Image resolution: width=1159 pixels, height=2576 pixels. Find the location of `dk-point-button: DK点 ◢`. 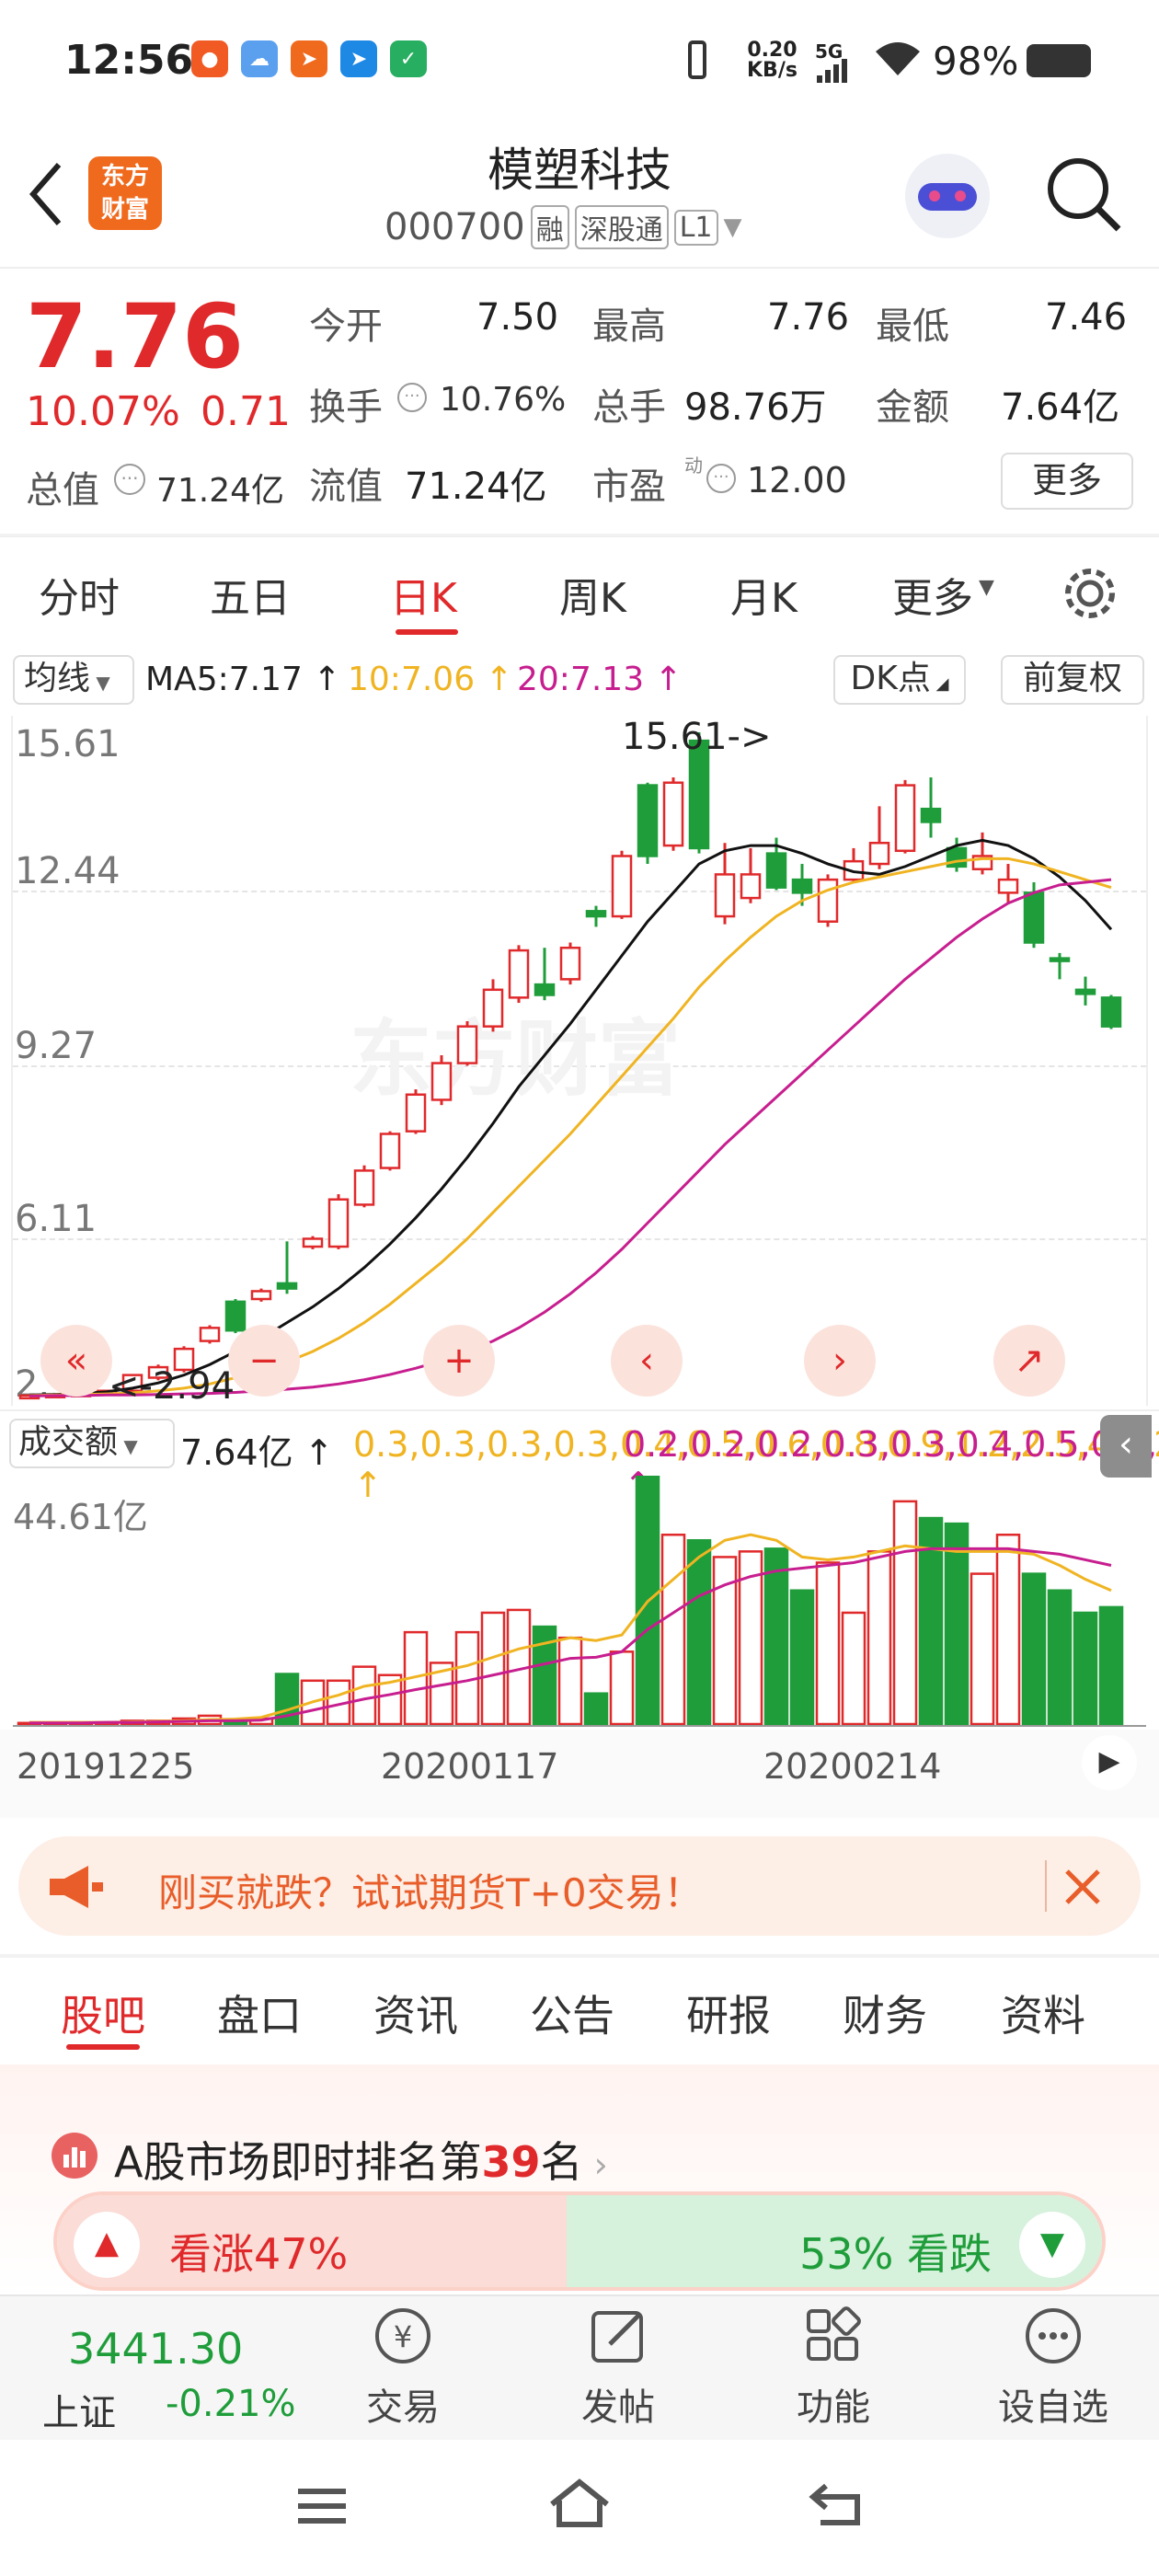

dk-point-button: DK点 ◢ is located at coordinates (899, 680).